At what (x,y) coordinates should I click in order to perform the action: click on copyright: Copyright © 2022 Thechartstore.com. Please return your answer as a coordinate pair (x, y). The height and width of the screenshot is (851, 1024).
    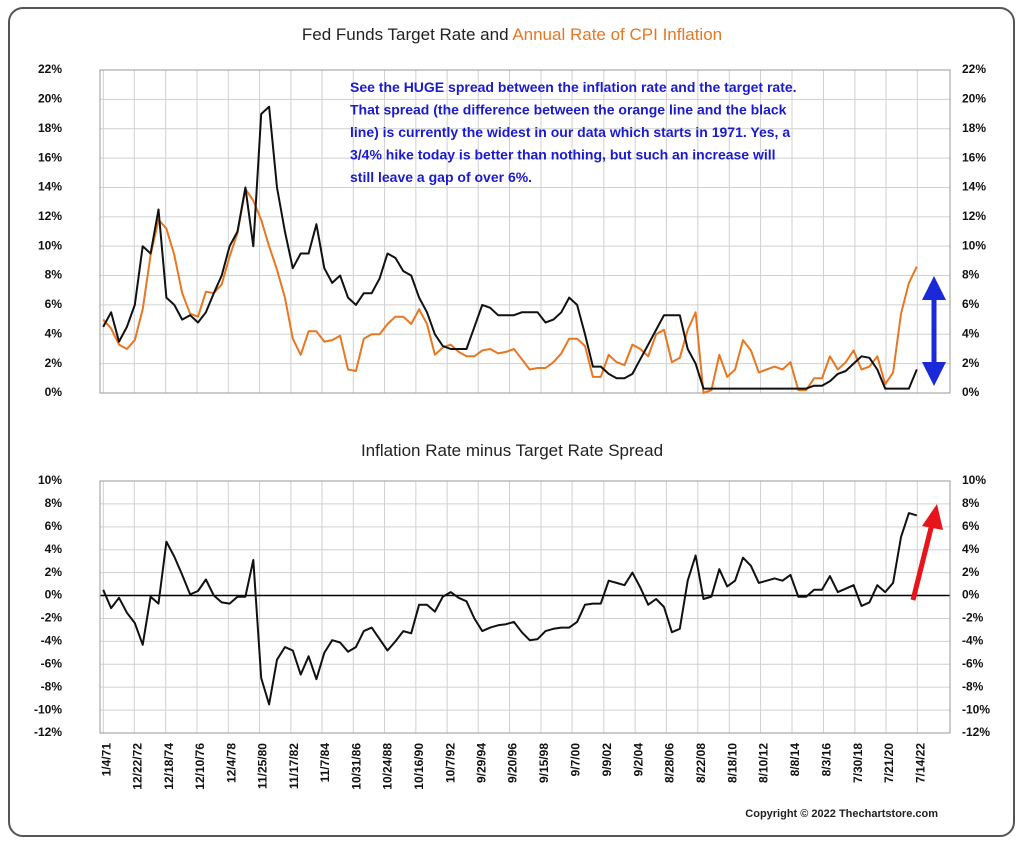
    Looking at the image, I should click on (841, 814).